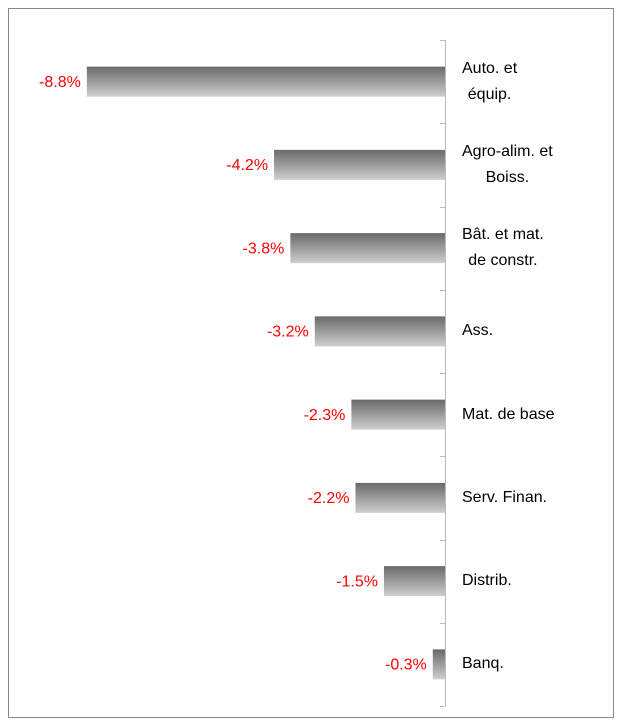 The image size is (622, 726). I want to click on category-label: Mat. de base, so click(508, 415).